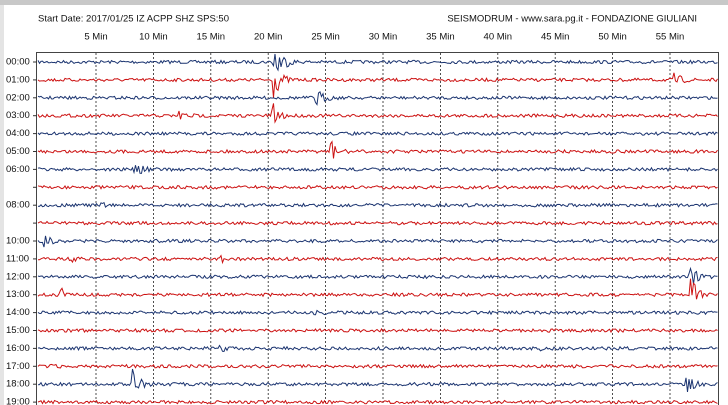 This screenshot has height=405, width=728. I want to click on hour-label: 18:00, so click(18, 384).